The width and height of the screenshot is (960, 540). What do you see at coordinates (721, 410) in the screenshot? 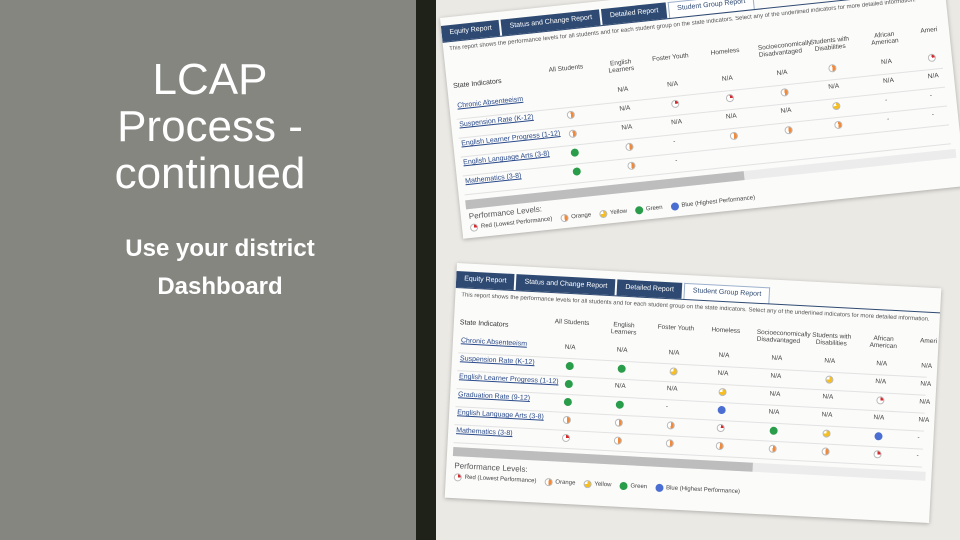
I see `performance-blue-icon` at bounding box center [721, 410].